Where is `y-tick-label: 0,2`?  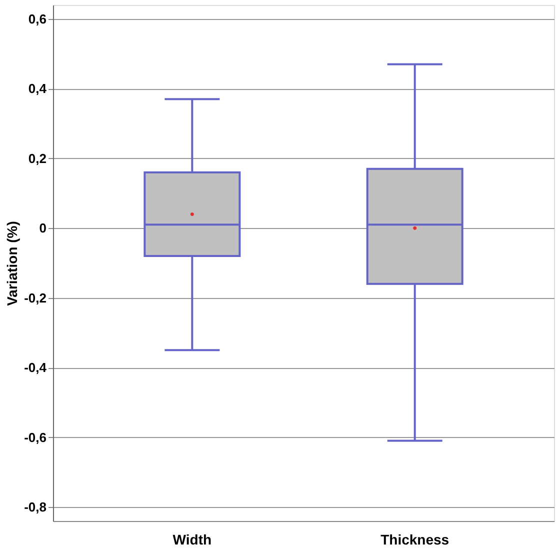 y-tick-label: 0,2 is located at coordinates (37, 158).